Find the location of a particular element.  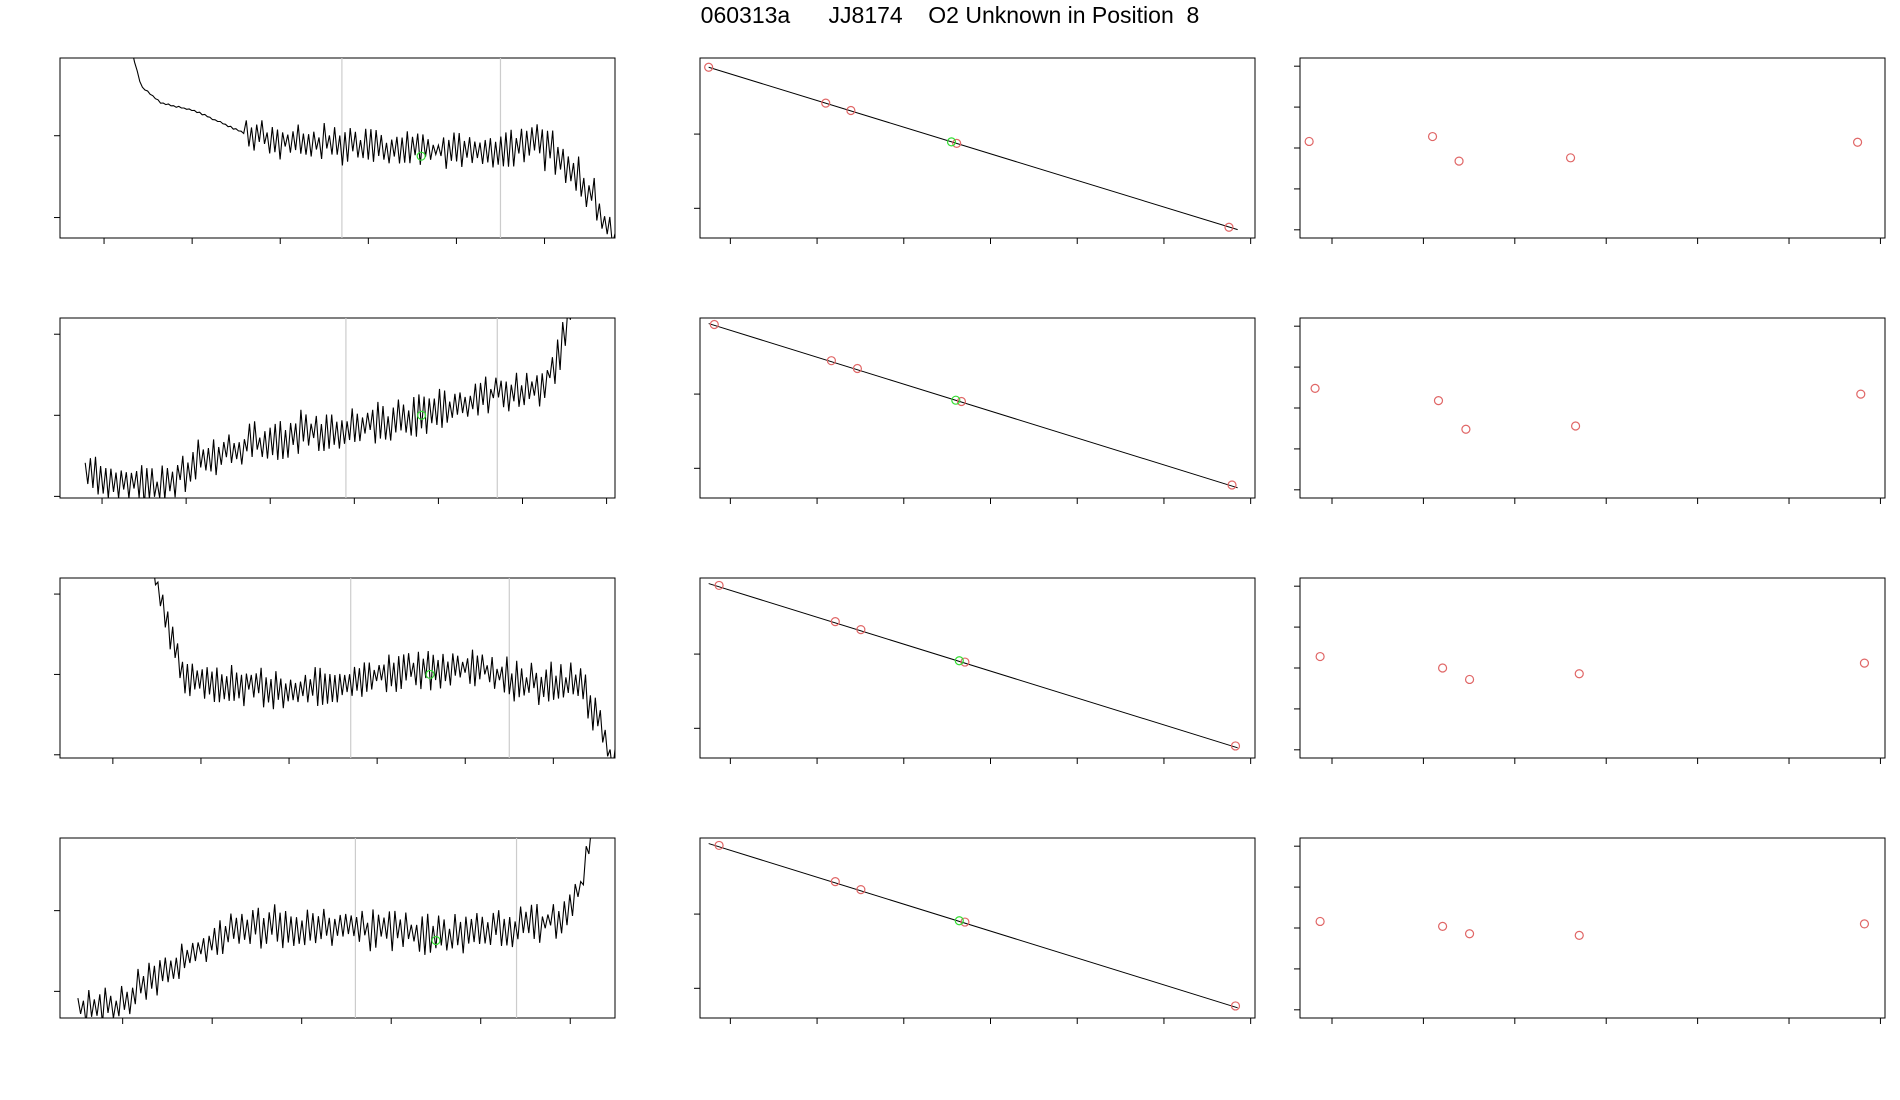

page-title: 060313a JJ8174 O2 Unknown in Position 8 is located at coordinates (950, 15).